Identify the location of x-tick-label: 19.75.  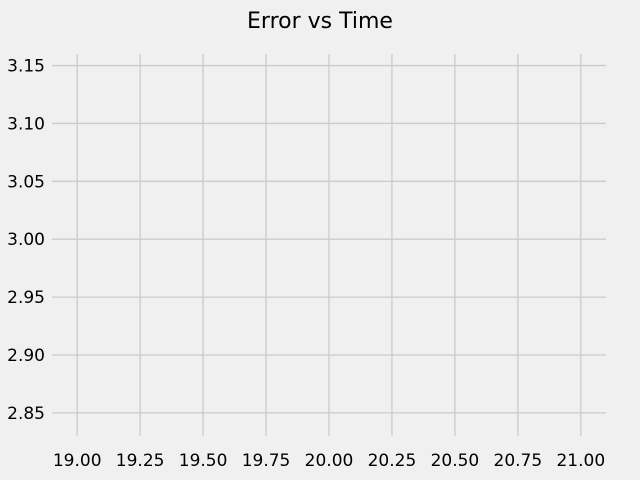
(266, 461).